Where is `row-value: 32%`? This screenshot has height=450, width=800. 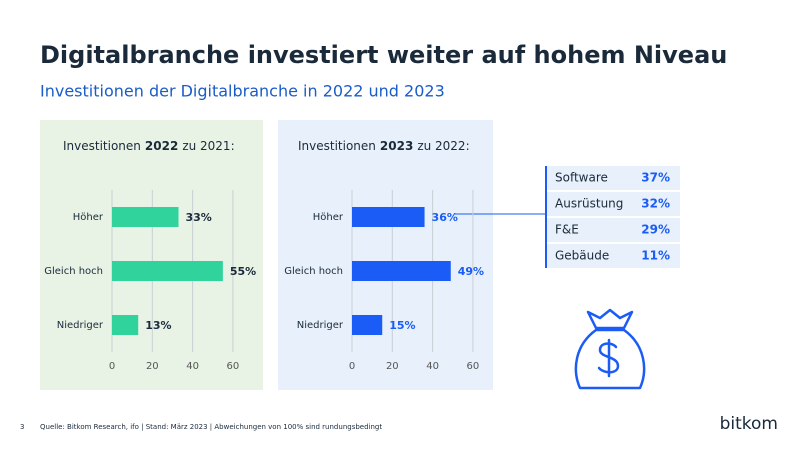 row-value: 32% is located at coordinates (655, 204).